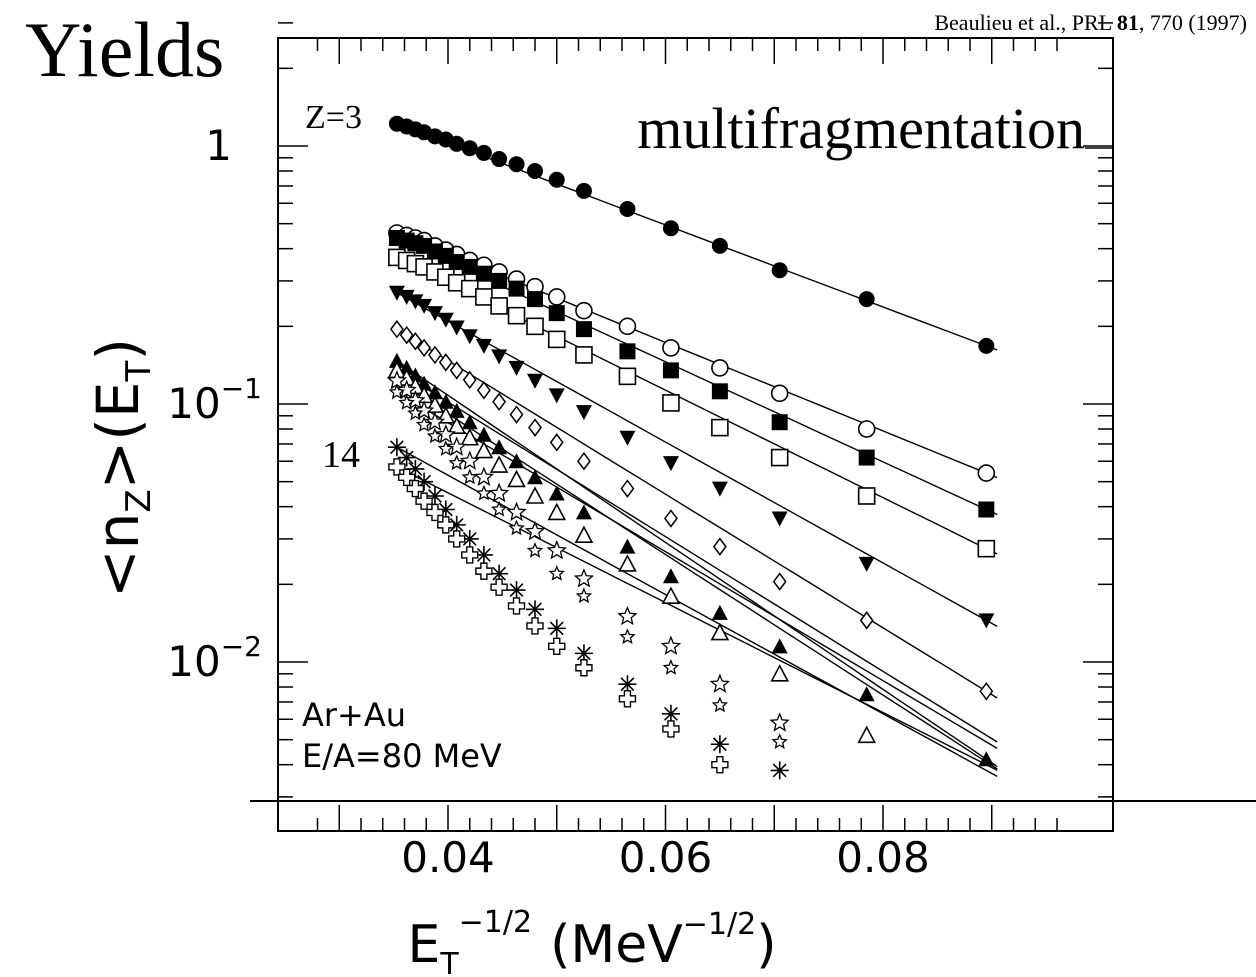  I want to click on x-tick-labels: 0.04 0.06 0.08, so click(665, 857).